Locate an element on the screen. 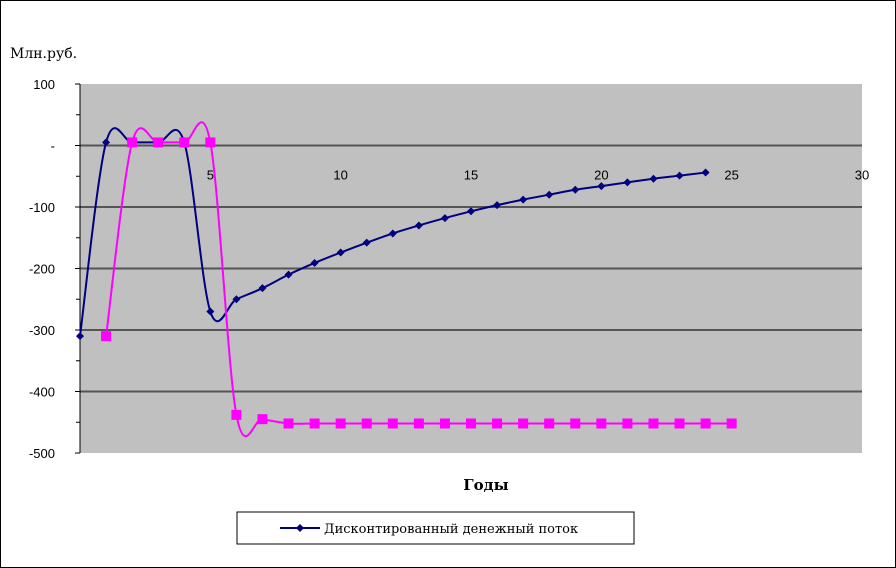 The width and height of the screenshot is (896, 568). x-tick-label: 20 is located at coordinates (601, 175).